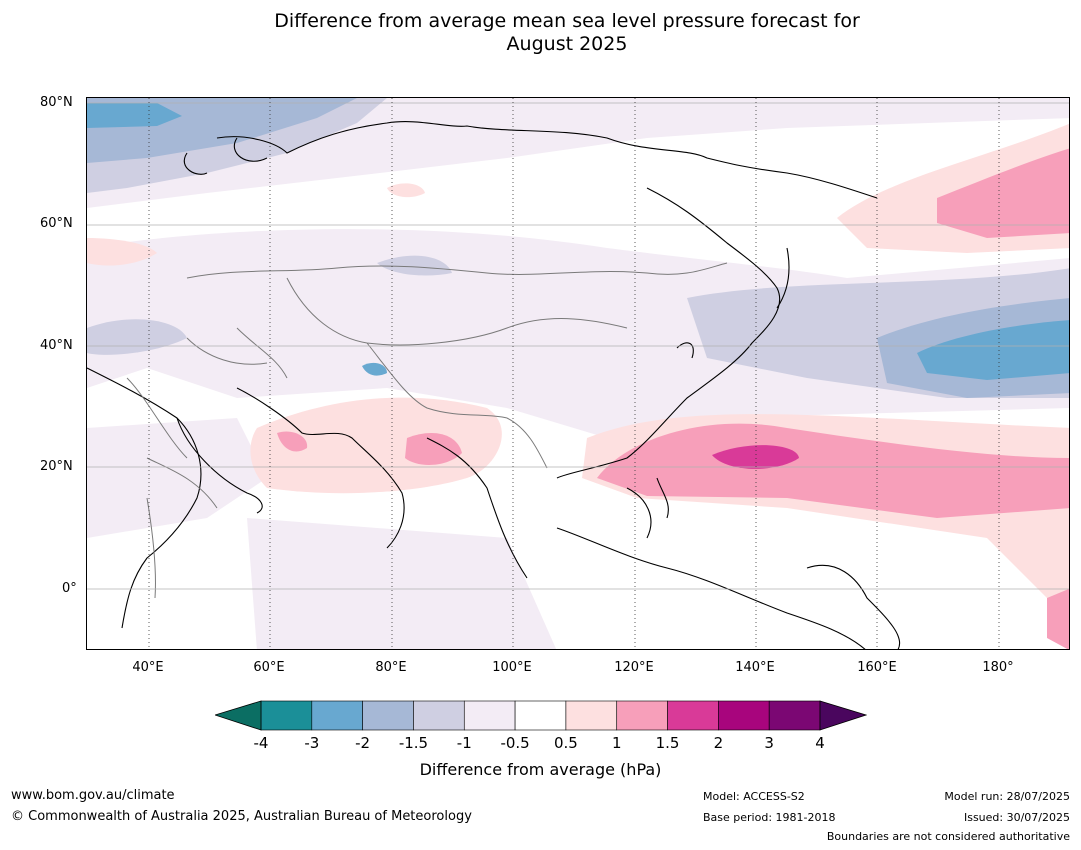 This screenshot has height=850, width=1081. What do you see at coordinates (755, 667) in the screenshot?
I see `lon-label-140e: 140°E` at bounding box center [755, 667].